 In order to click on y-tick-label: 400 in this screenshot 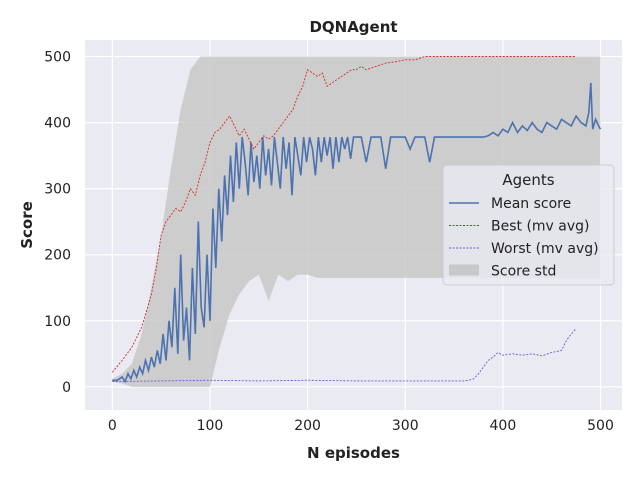, I will do `click(57, 124)`.